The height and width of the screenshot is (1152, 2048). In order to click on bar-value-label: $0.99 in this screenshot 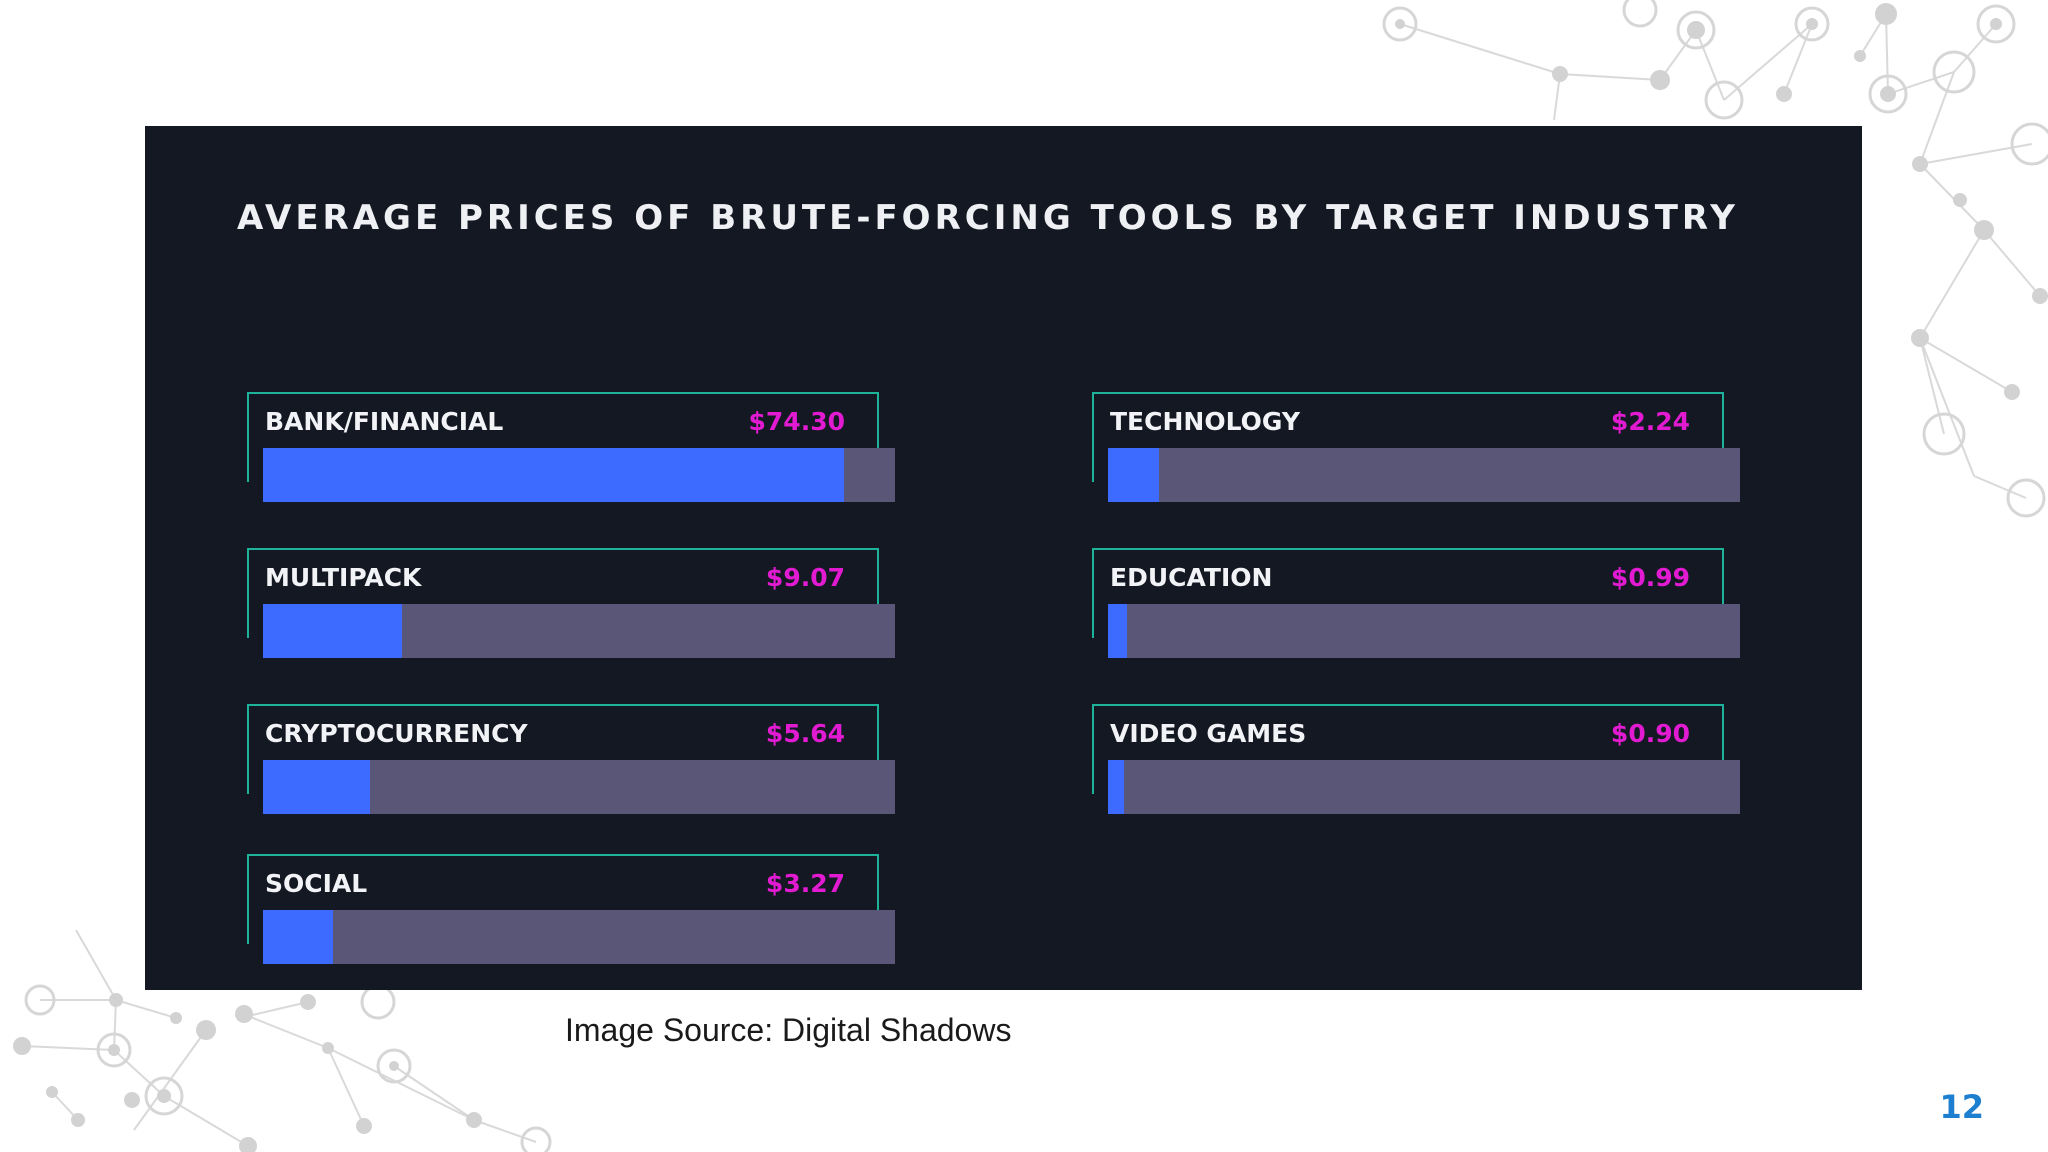, I will do `click(1650, 577)`.